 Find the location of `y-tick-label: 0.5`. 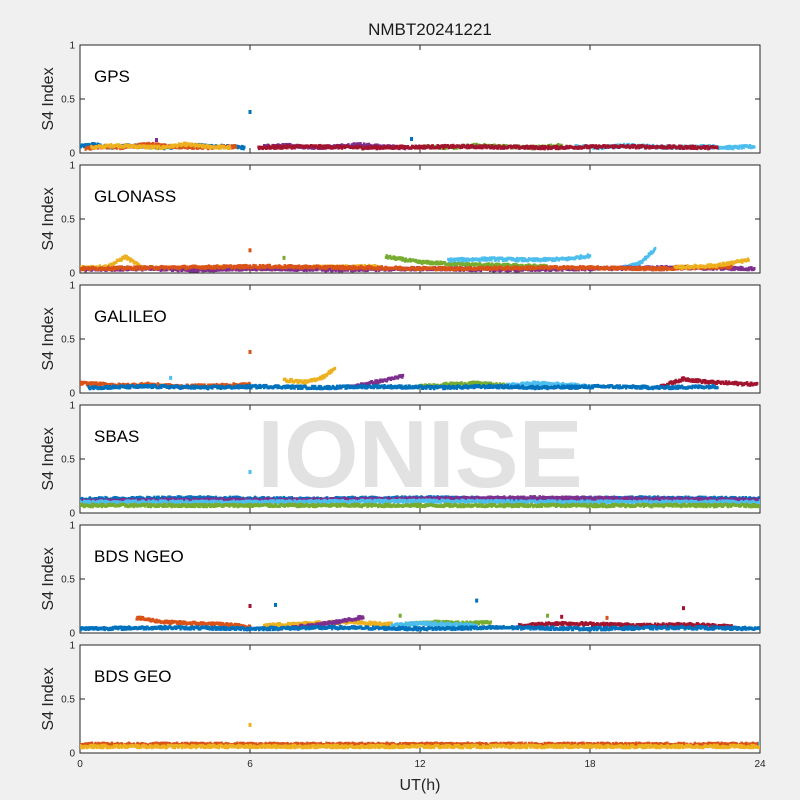

y-tick-label: 0.5 is located at coordinates (68, 220).